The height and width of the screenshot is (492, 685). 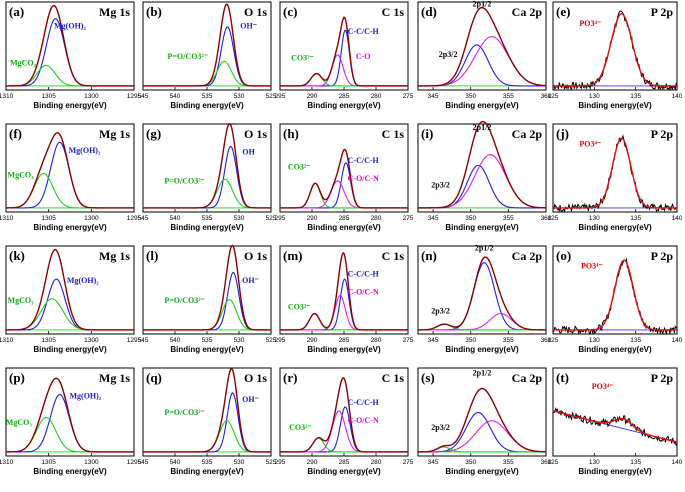 I want to click on x-tick-label: 535, so click(x=207, y=96).